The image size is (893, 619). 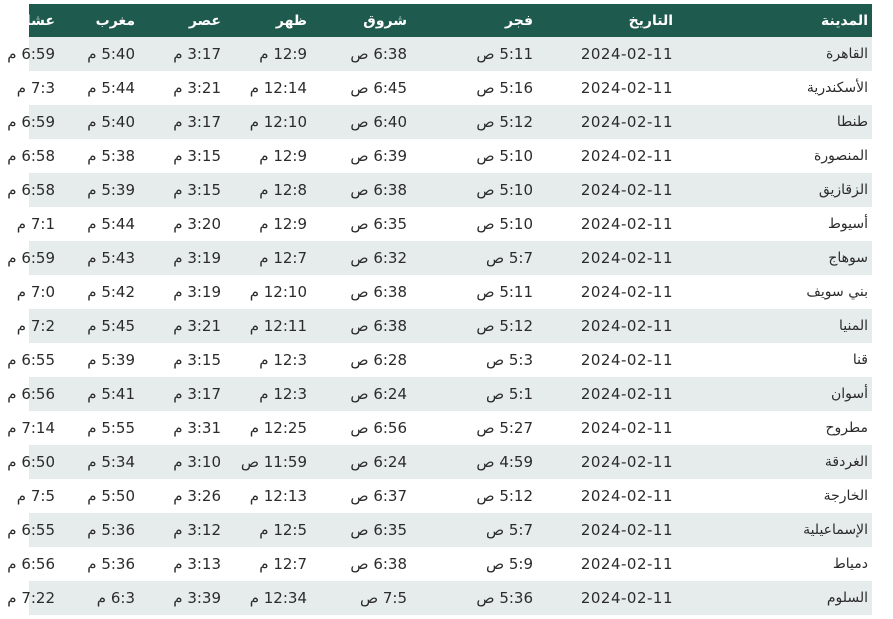 What do you see at coordinates (183, 224) in the screenshot?
I see `cell-asr: 3:20 م` at bounding box center [183, 224].